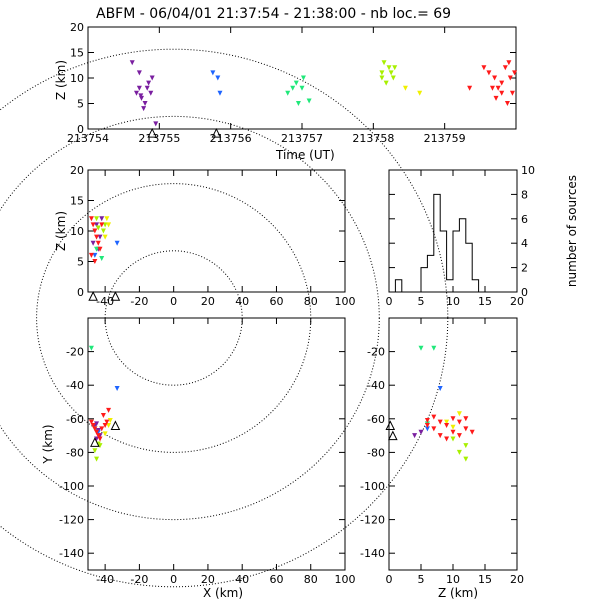 This screenshot has height=600, width=600. I want to click on time-height-points, so click(323, 99).